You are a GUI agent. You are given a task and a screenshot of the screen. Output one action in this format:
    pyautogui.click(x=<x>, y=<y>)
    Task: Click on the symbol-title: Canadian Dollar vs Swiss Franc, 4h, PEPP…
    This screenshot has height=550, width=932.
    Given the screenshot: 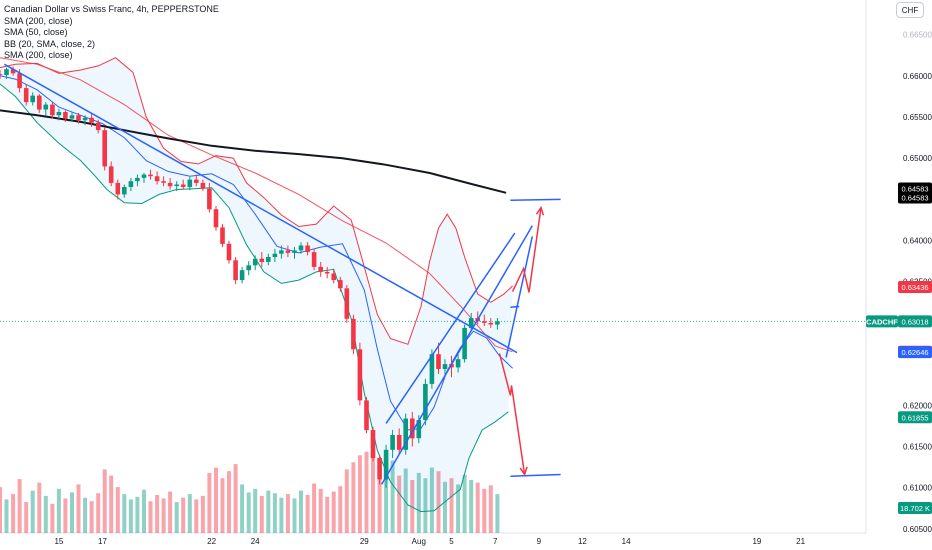 What is the action you would take?
    pyautogui.click(x=111, y=9)
    